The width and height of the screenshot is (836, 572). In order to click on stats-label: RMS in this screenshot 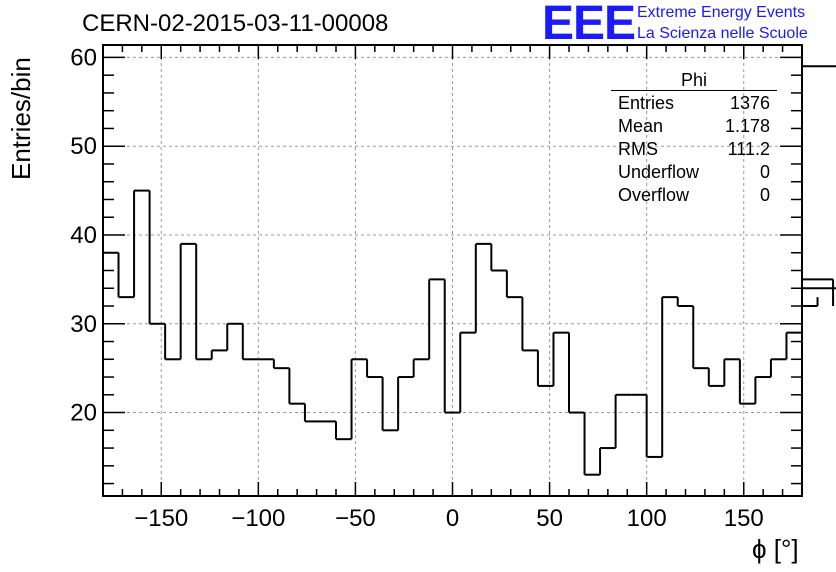, I will do `click(638, 149)`.